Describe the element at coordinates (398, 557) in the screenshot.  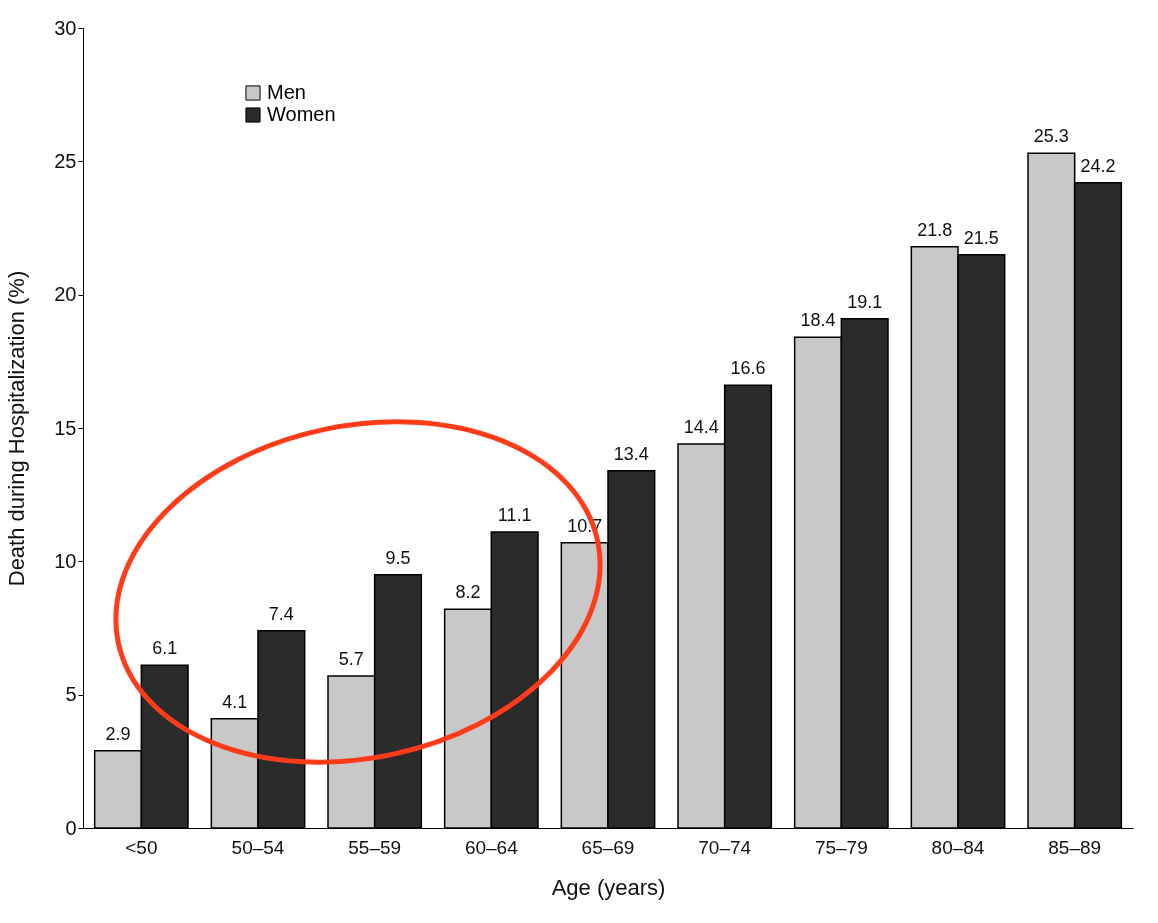
I see `data-label: 9.5` at that location.